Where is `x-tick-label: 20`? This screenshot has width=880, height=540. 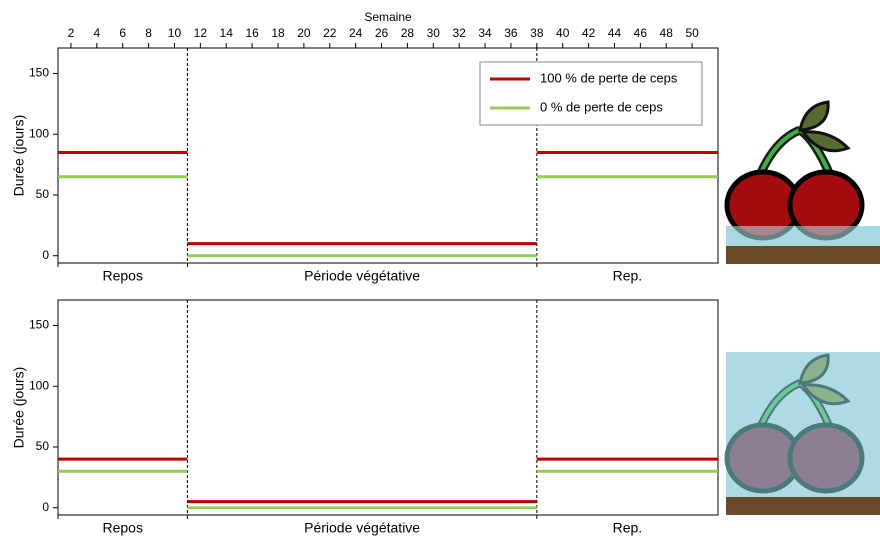 x-tick-label: 20 is located at coordinates (304, 33).